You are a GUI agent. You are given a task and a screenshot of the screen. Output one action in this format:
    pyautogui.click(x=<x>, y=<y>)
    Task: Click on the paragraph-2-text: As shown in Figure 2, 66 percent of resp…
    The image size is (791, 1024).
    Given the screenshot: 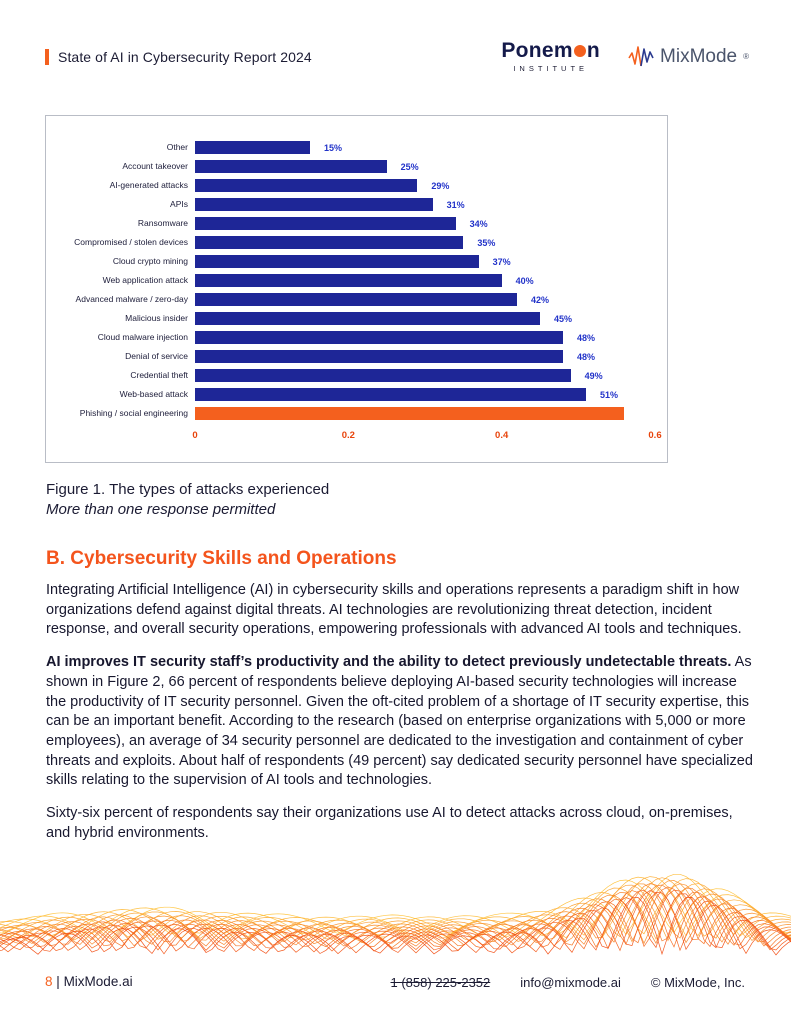 What is the action you would take?
    pyautogui.click(x=399, y=721)
    